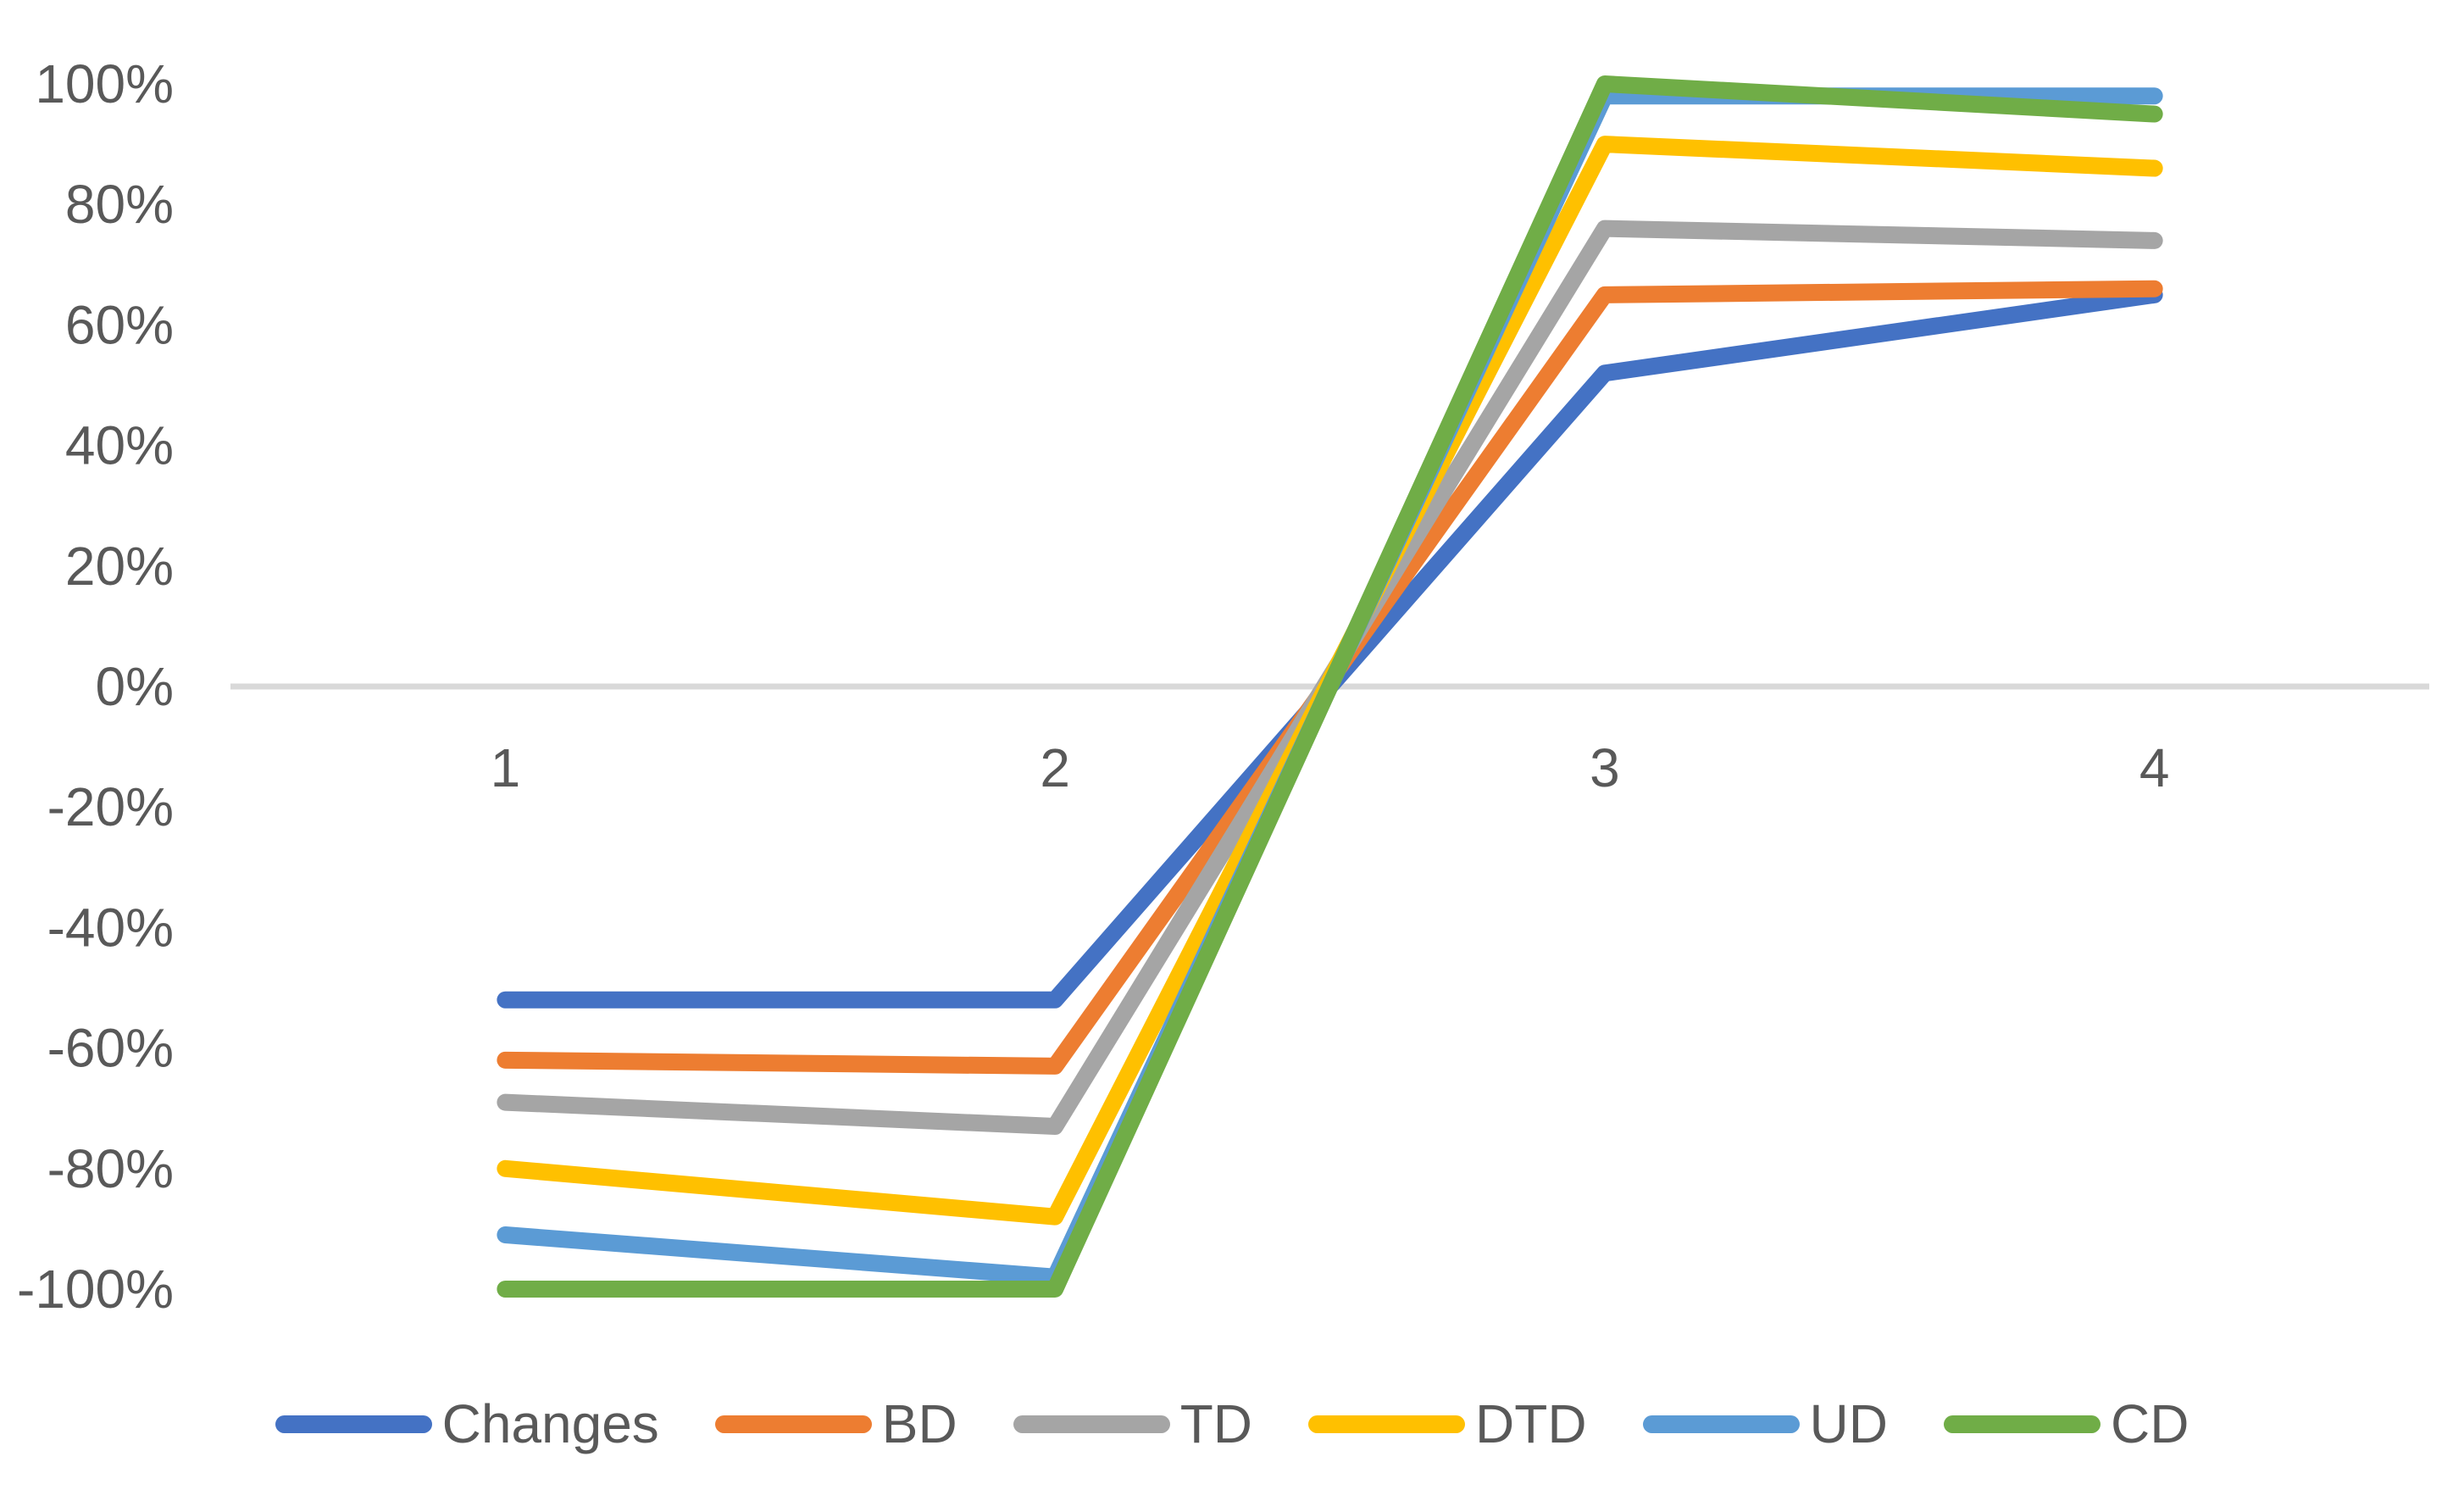 Image resolution: width=2464 pixels, height=1512 pixels. Describe the element at coordinates (1386, 1424) in the screenshot. I see `legend-swatch-dtd` at that location.